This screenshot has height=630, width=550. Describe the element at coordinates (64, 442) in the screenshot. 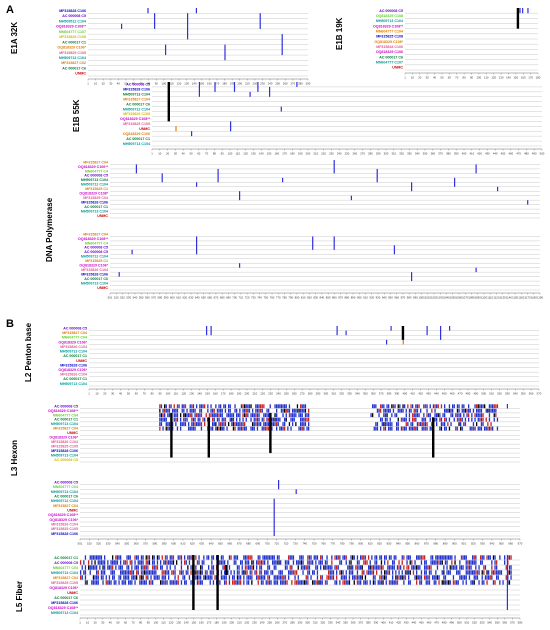

I see `sequence-label: MF315826 C104` at that location.